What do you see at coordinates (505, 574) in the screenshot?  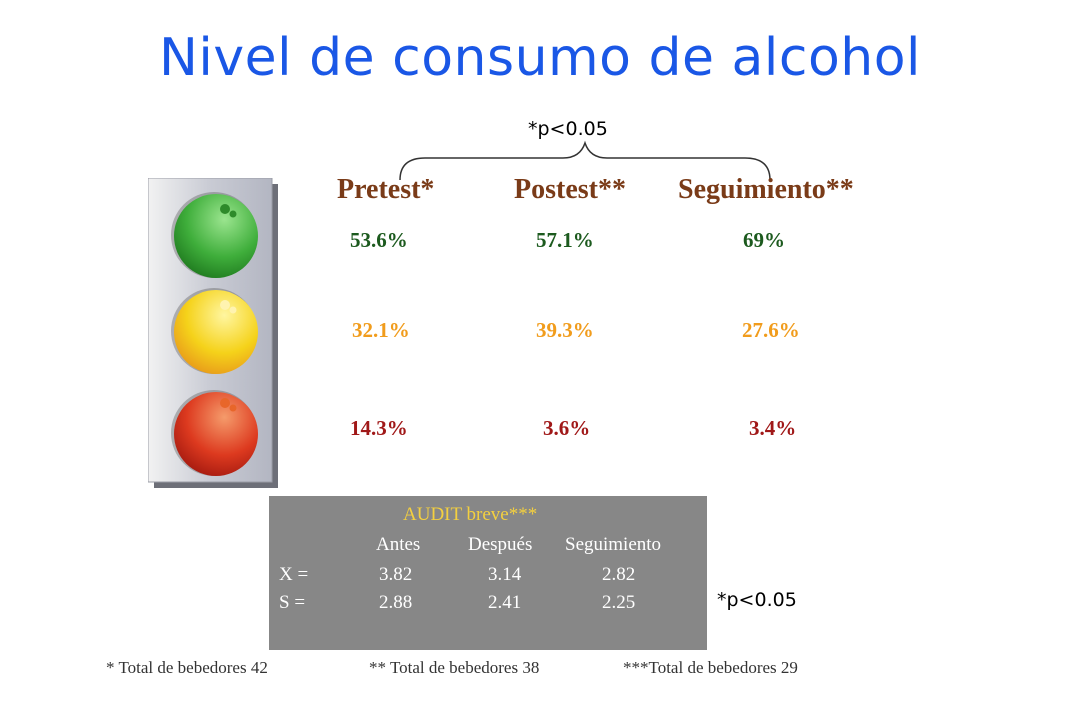 I see `audit-mean-despues: 3.14` at bounding box center [505, 574].